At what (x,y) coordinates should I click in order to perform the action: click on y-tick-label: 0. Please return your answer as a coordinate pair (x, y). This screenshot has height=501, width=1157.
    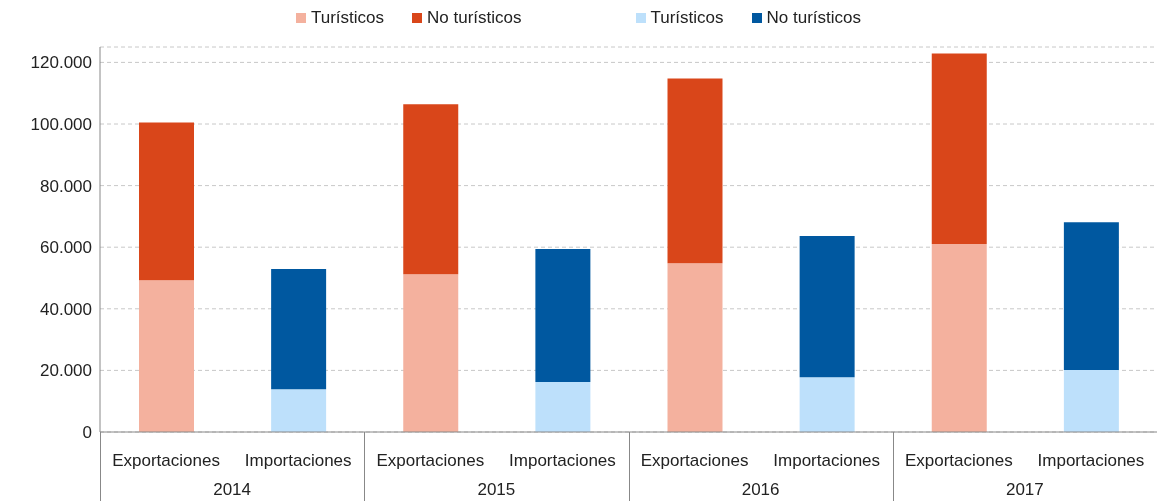
    Looking at the image, I should click on (87, 433).